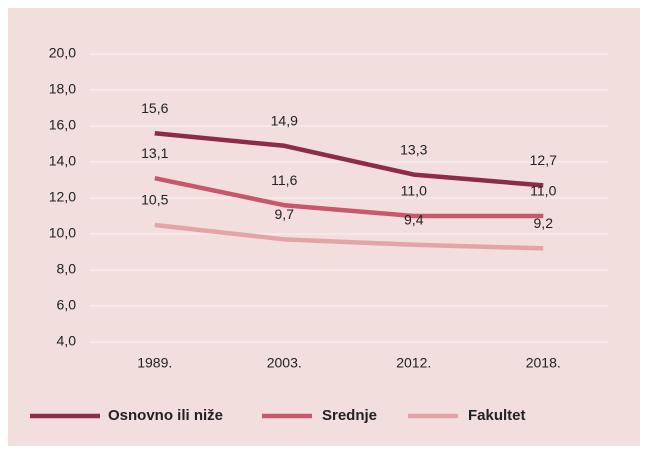  Describe the element at coordinates (154, 363) in the screenshot. I see `x-tick-label: 1989.` at that location.